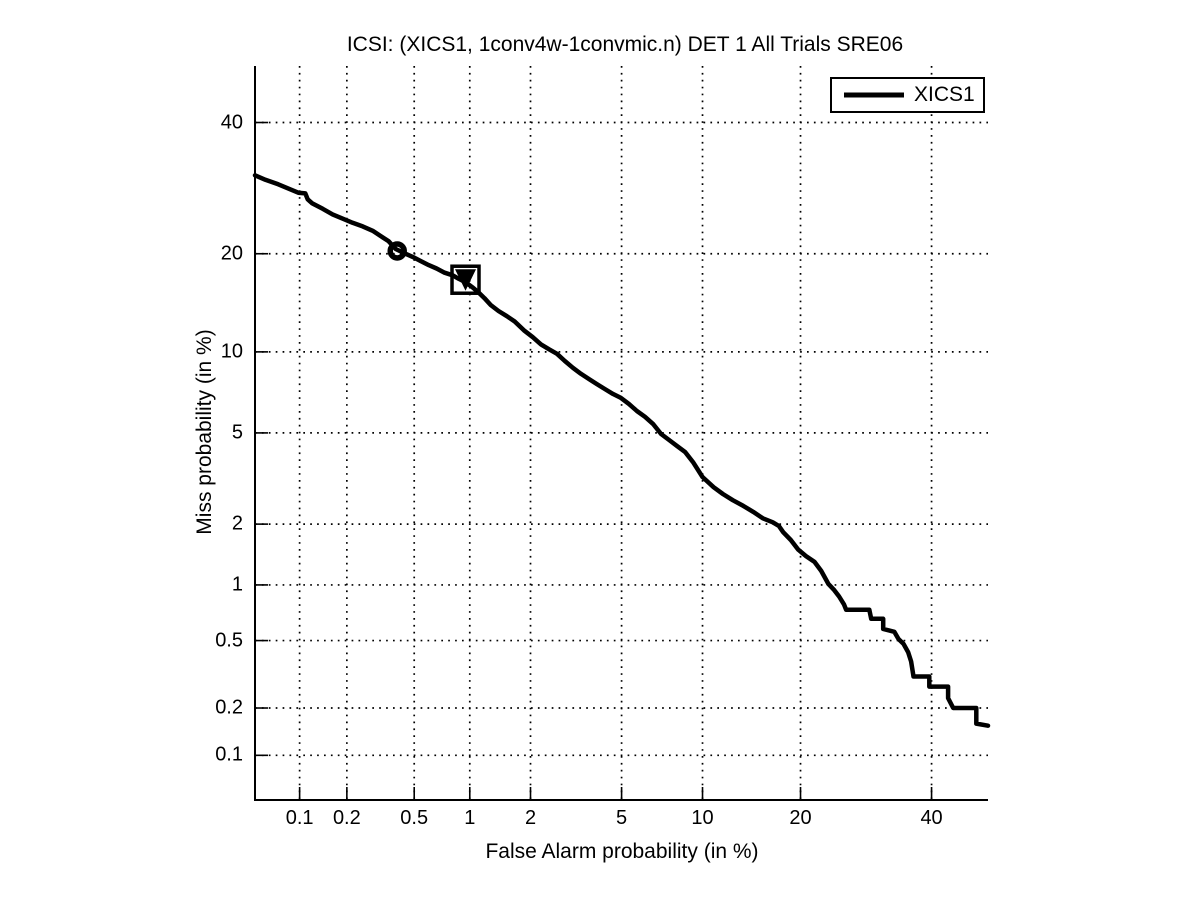  Describe the element at coordinates (907, 95) in the screenshot. I see `legend-box: XICS1` at that location.